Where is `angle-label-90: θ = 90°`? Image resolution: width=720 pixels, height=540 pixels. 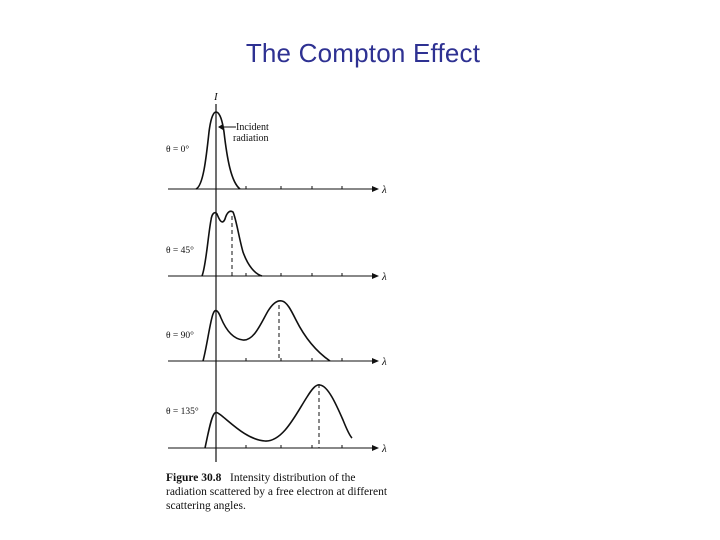
angle-label-90: θ = 90° is located at coordinates (180, 335).